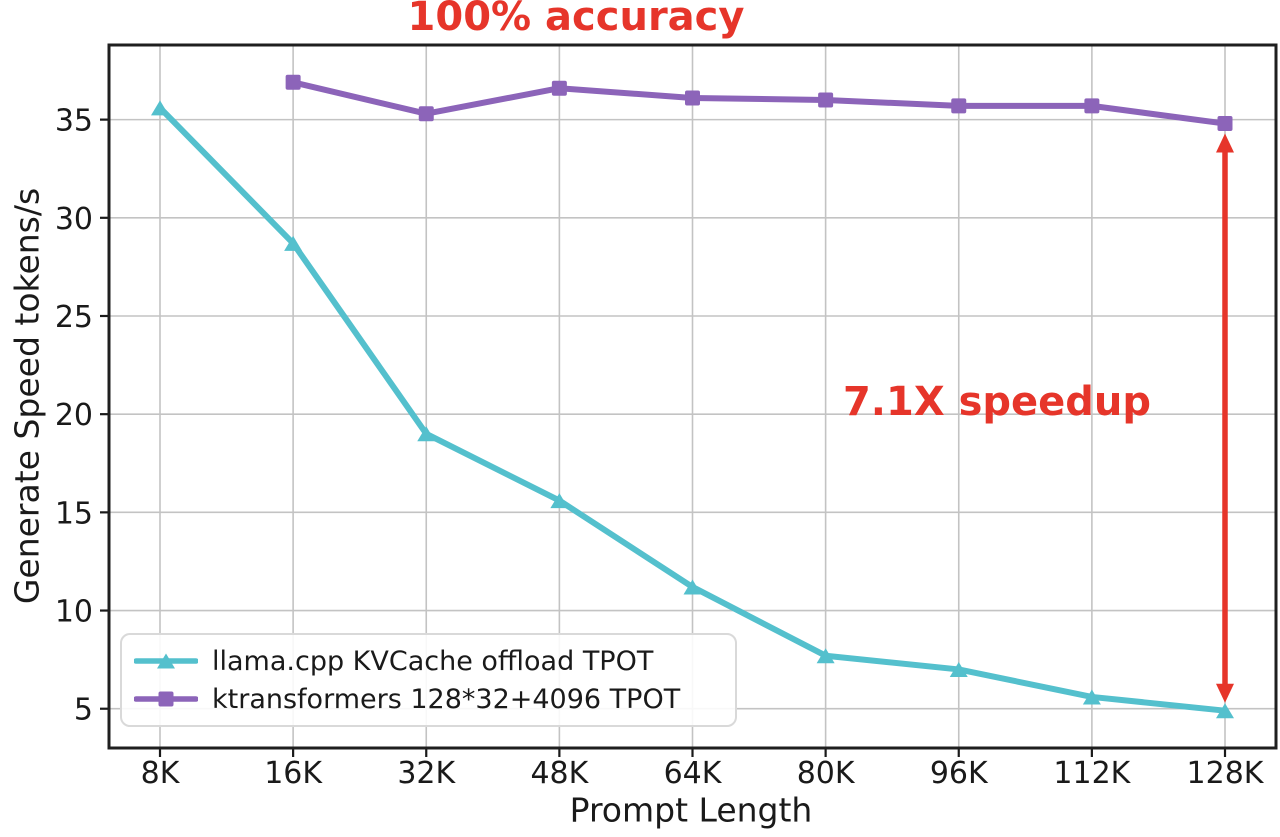 The height and width of the screenshot is (837, 1280). What do you see at coordinates (576, 20) in the screenshot?
I see `chart-title: 100% accuracy` at bounding box center [576, 20].